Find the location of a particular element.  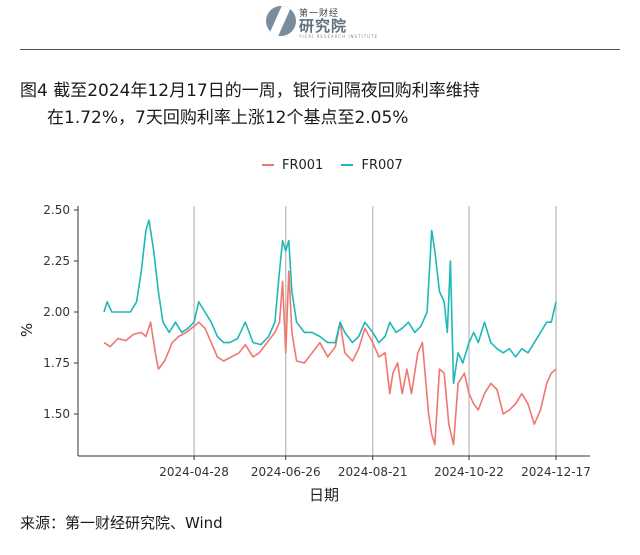

legend-item-fr001: FR001 is located at coordinates (292, 165).